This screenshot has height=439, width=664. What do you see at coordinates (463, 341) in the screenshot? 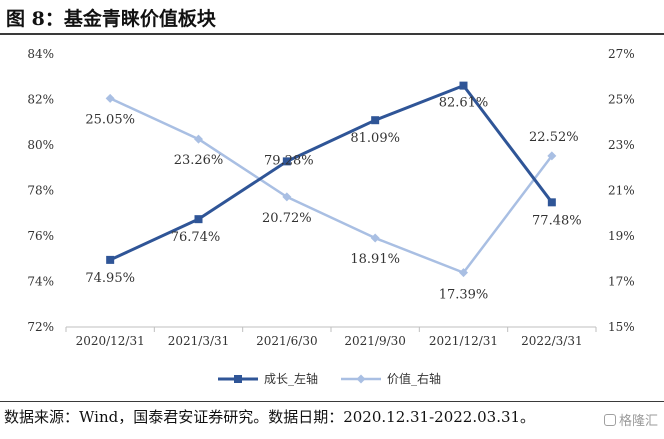
I see `x-tick-label: 2021/12/31` at bounding box center [463, 341].